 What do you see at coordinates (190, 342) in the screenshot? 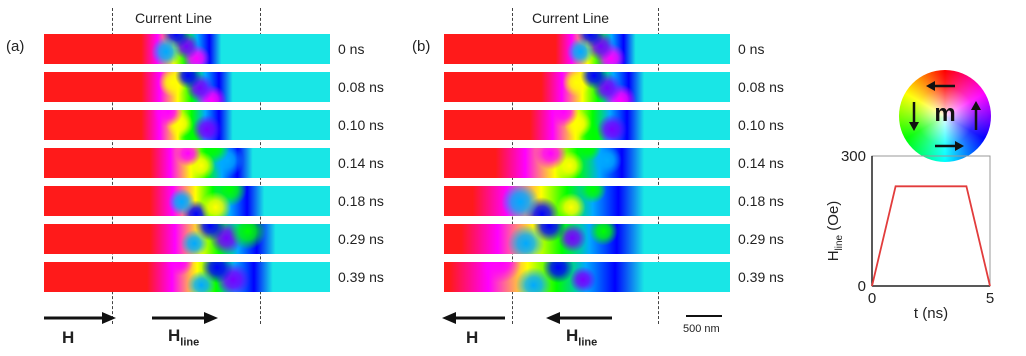
I see `panel-a-line-field-subscript: line` at bounding box center [190, 342].